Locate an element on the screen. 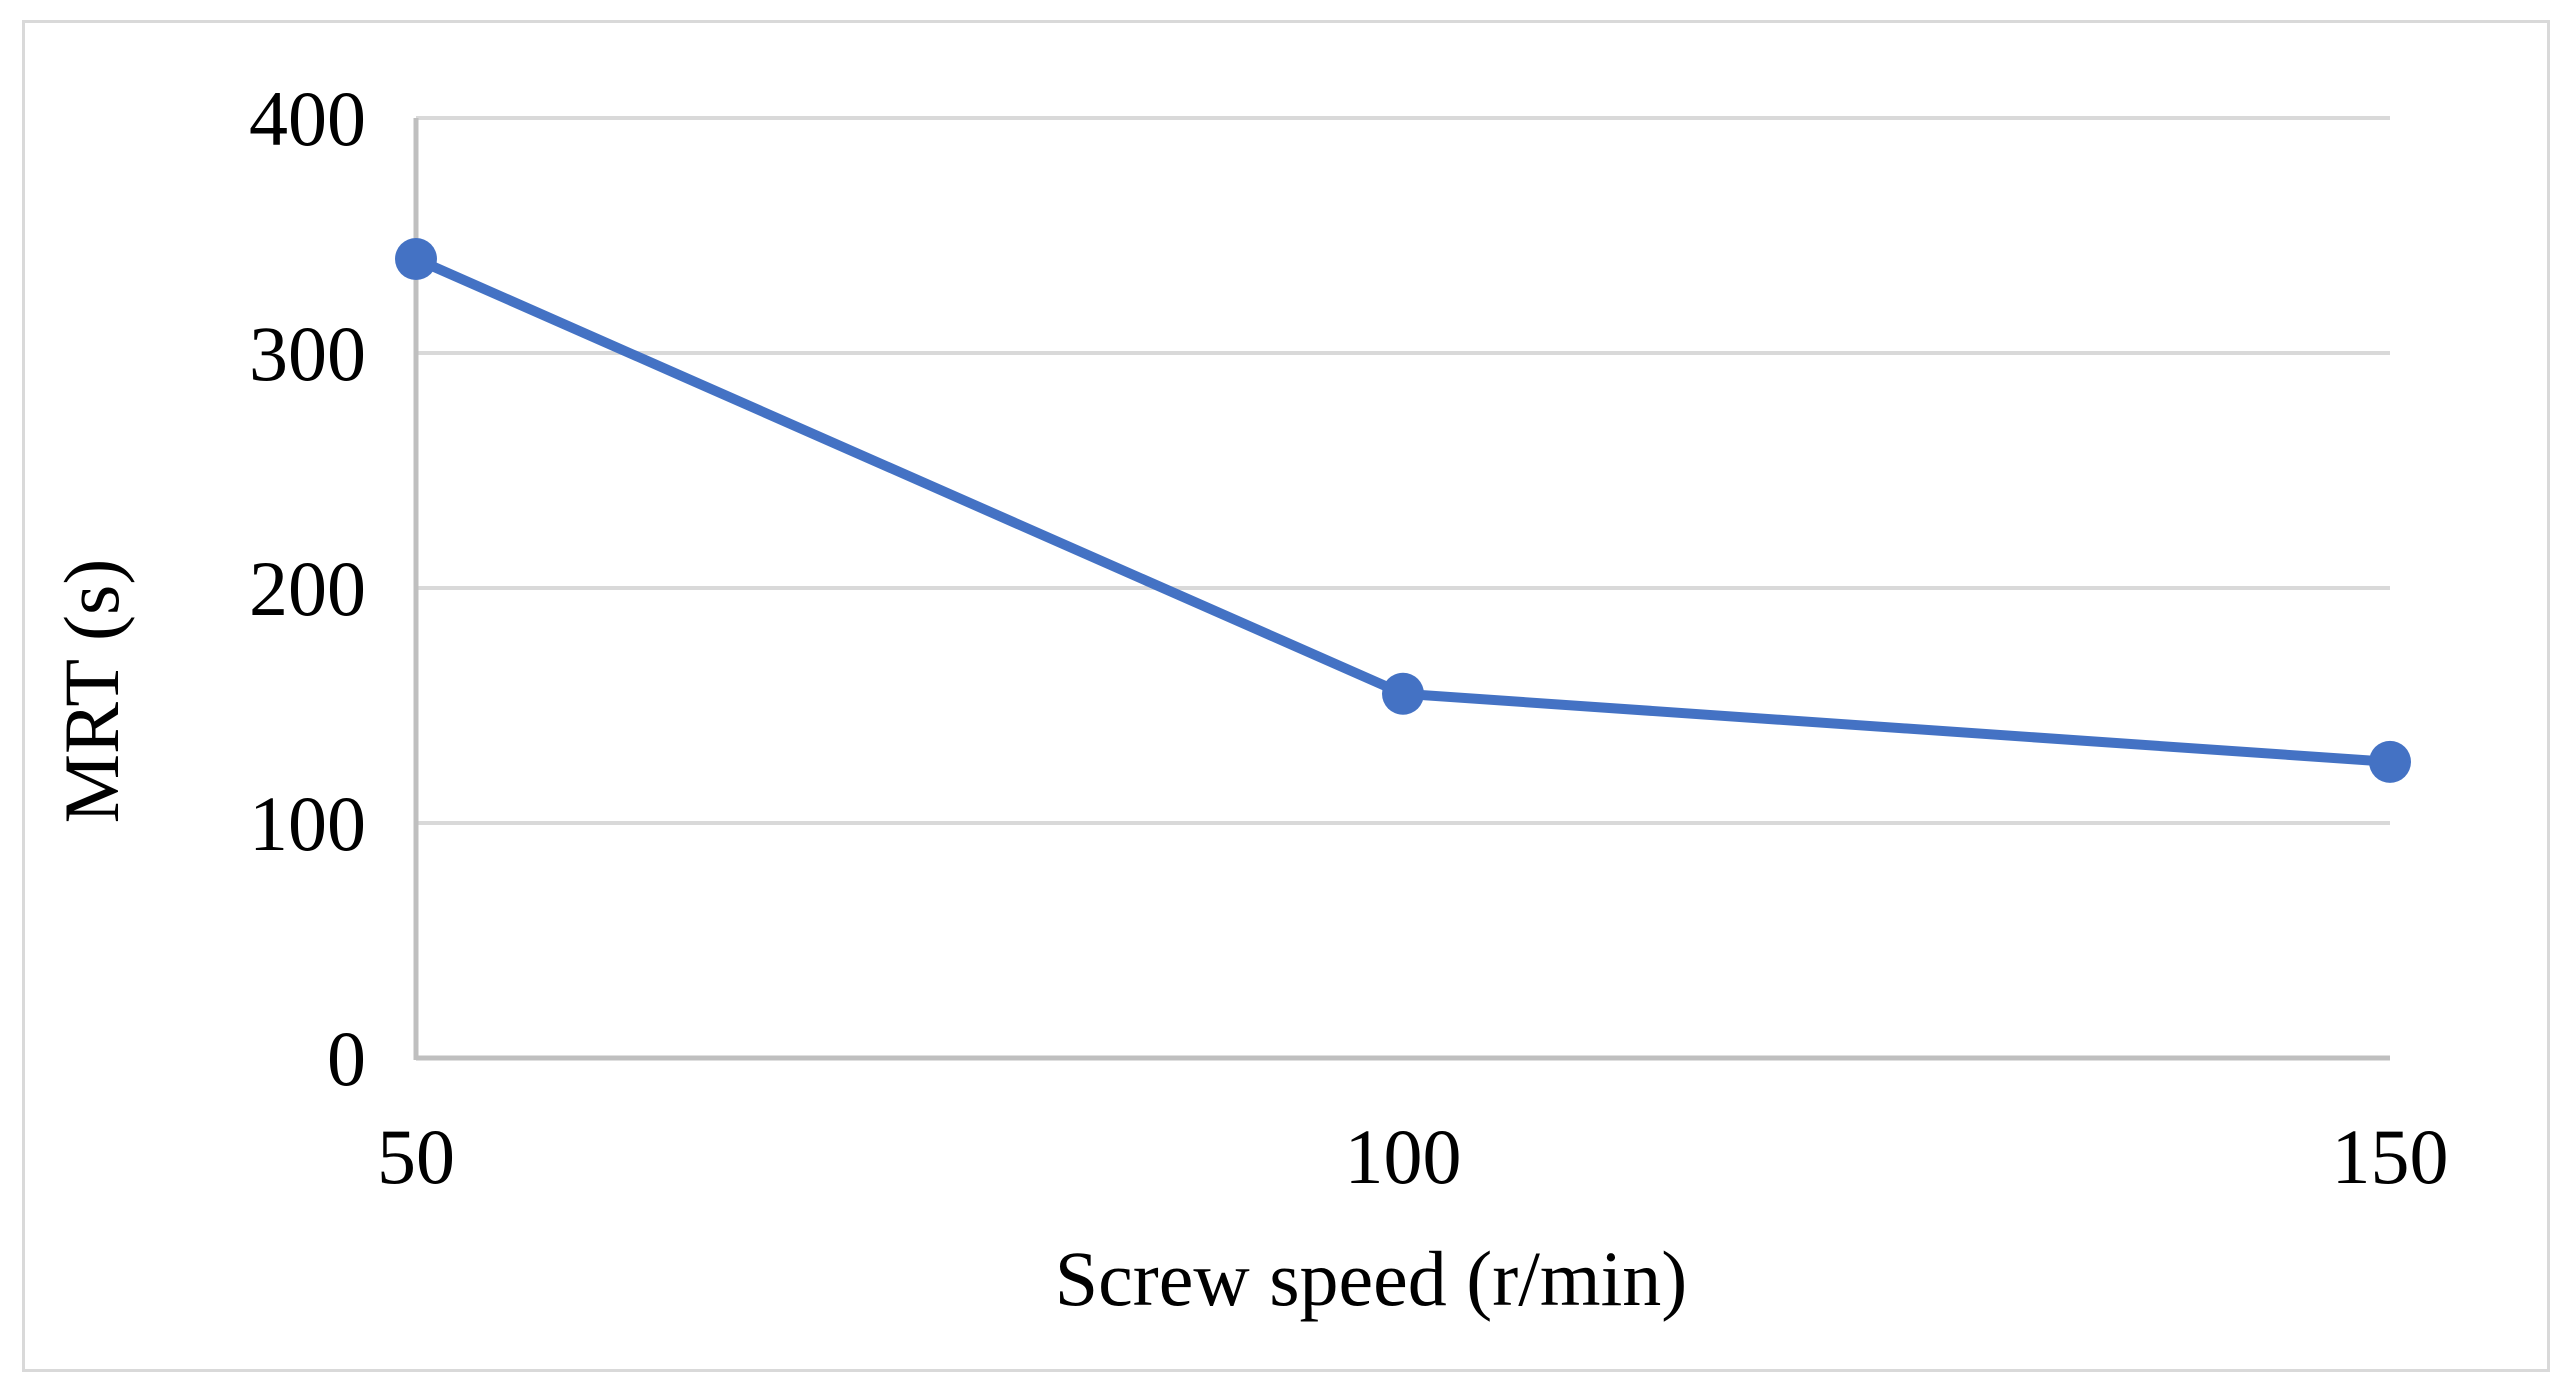  x-tick-label-150: 150 is located at coordinates (2390, 1156).